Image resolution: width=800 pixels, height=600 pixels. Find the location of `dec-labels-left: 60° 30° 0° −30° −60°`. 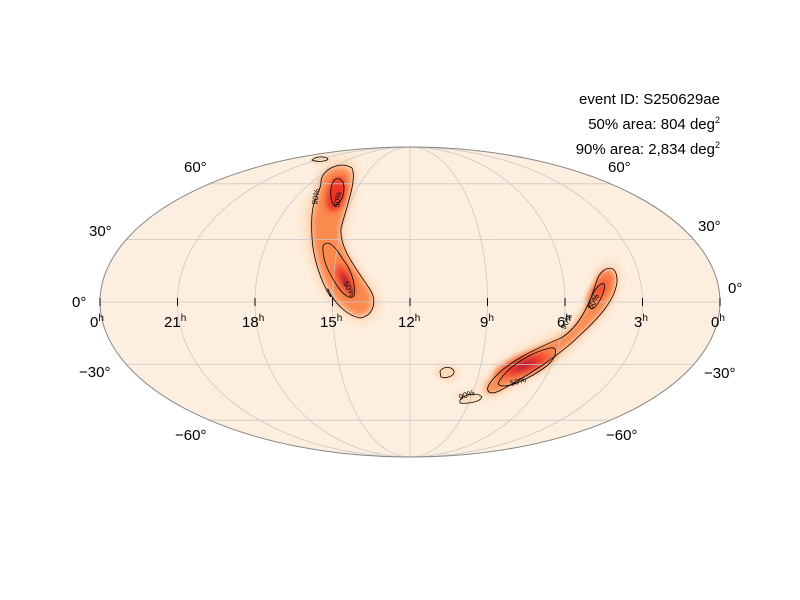

dec-labels-left: 60° 30° 0° −30° −60° is located at coordinates (139, 301).